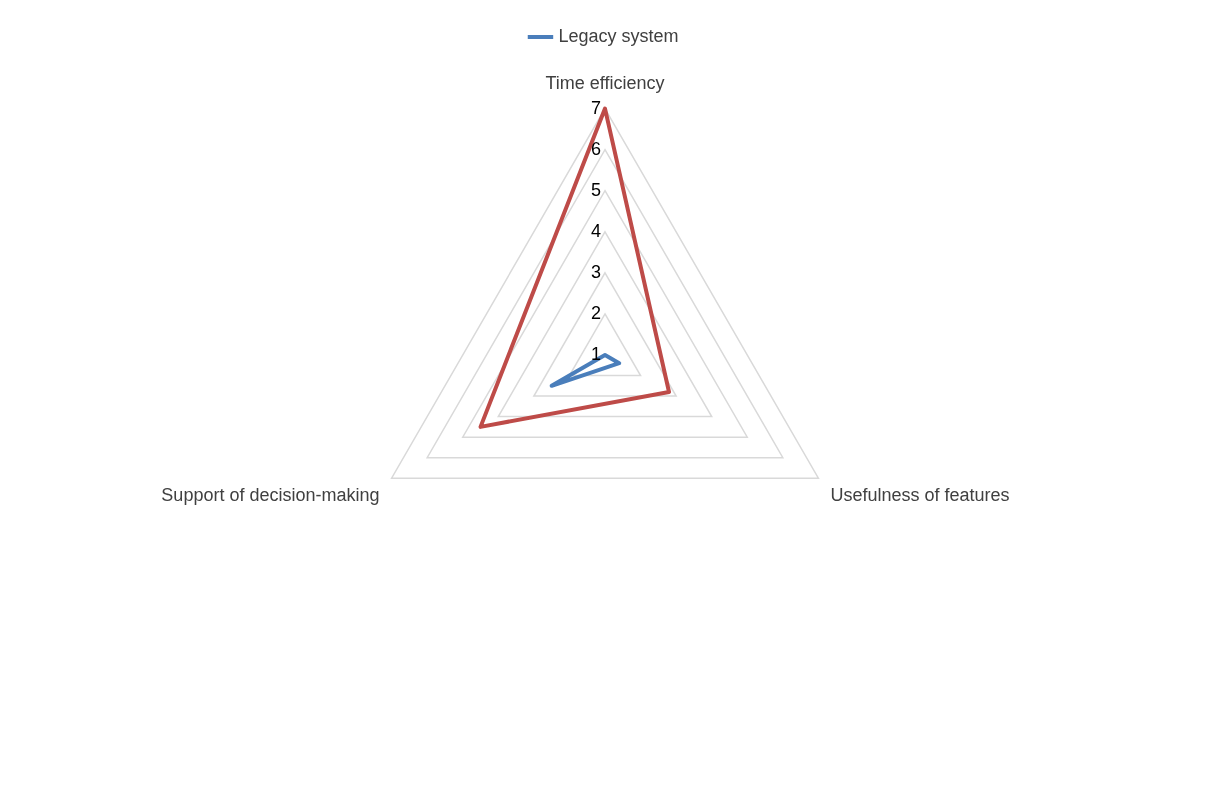 This screenshot has height=798, width=1210. I want to click on y-tick-label: 3, so click(595, 271).